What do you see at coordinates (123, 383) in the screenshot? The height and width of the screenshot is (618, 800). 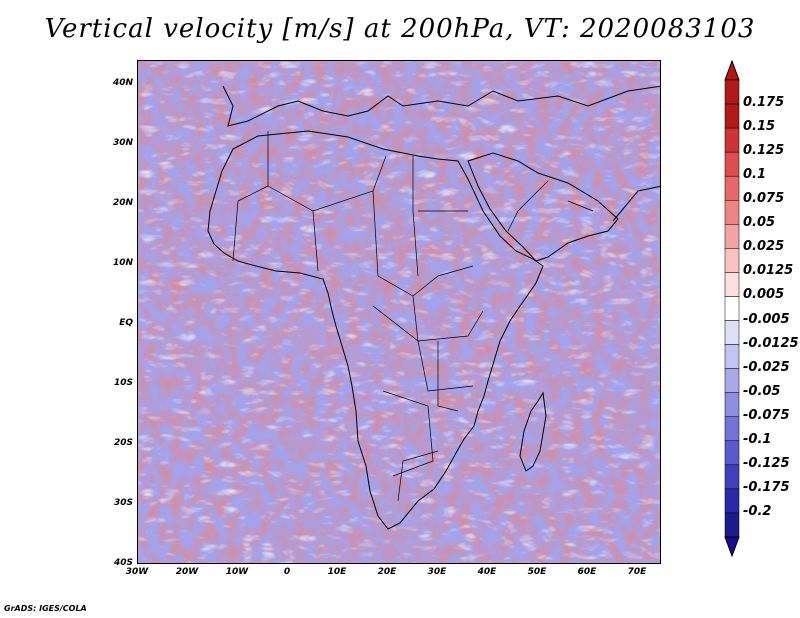 I see `lat-tick-label: 10S` at bounding box center [123, 383].